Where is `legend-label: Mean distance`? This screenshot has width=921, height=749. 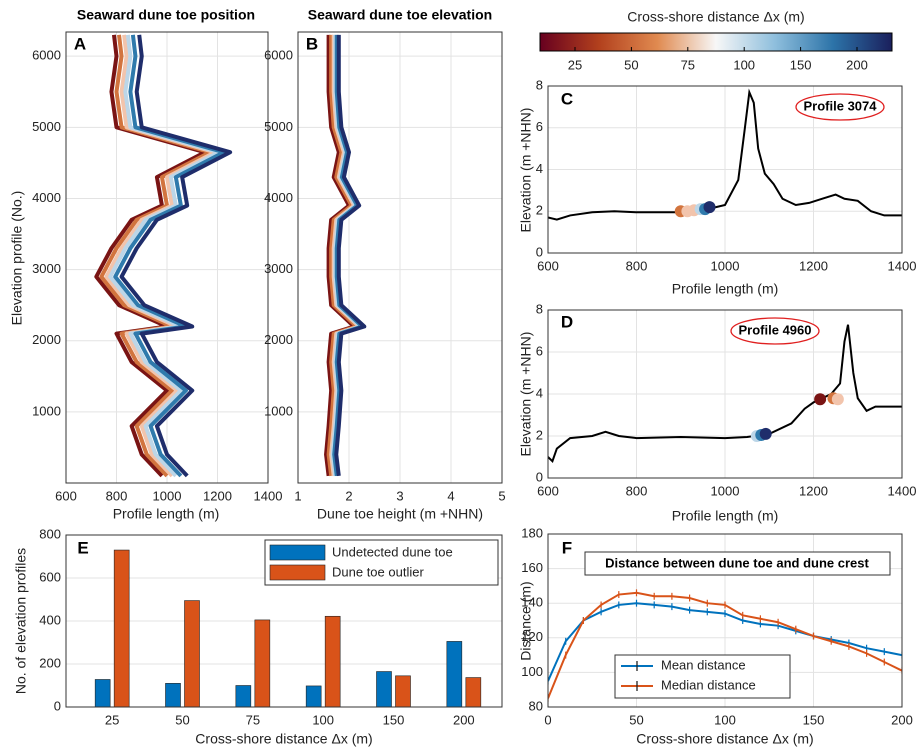
legend-label: Mean distance is located at coordinates (703, 664).